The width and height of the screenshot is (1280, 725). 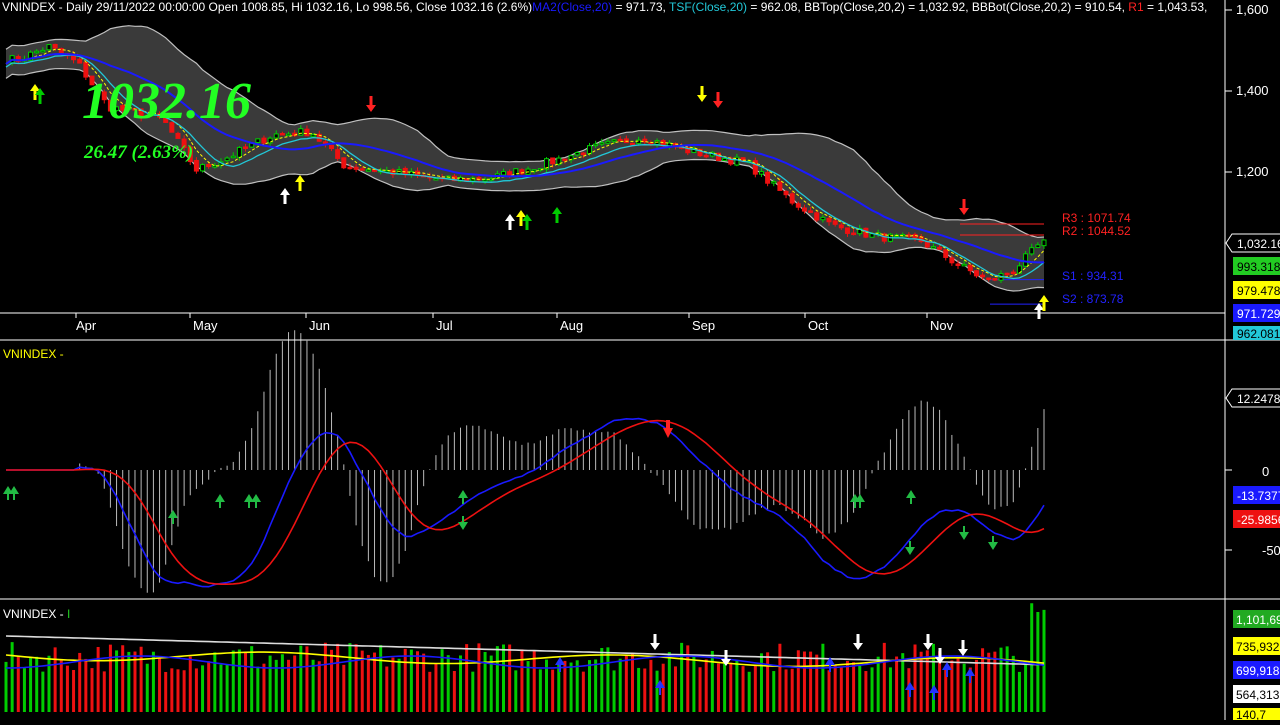 What do you see at coordinates (36, 614) in the screenshot?
I see `volume-panel-title: VNINDEX - I` at bounding box center [36, 614].